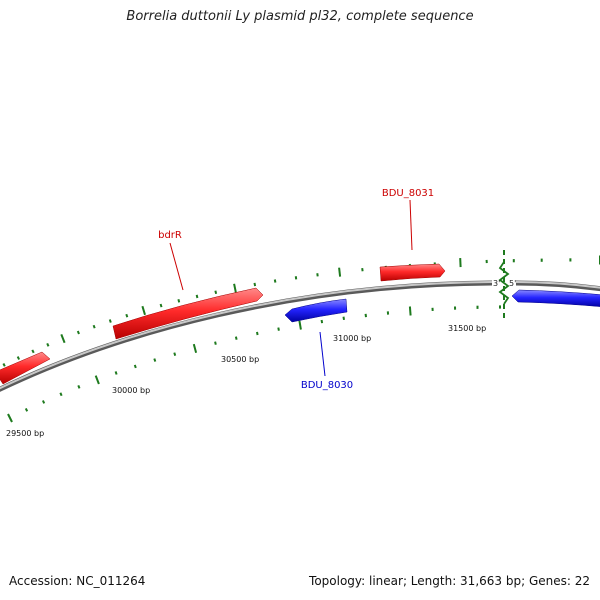  I want to click on gene-label-BDU_8030: BDU_8030, so click(327, 385).